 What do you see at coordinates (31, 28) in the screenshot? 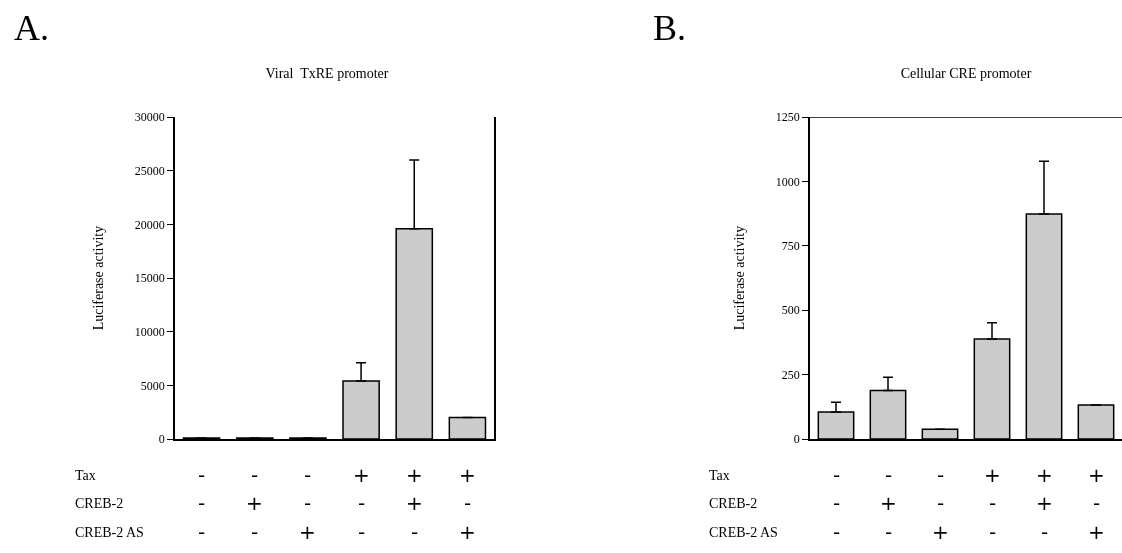
I see `text: A.` at bounding box center [31, 28].